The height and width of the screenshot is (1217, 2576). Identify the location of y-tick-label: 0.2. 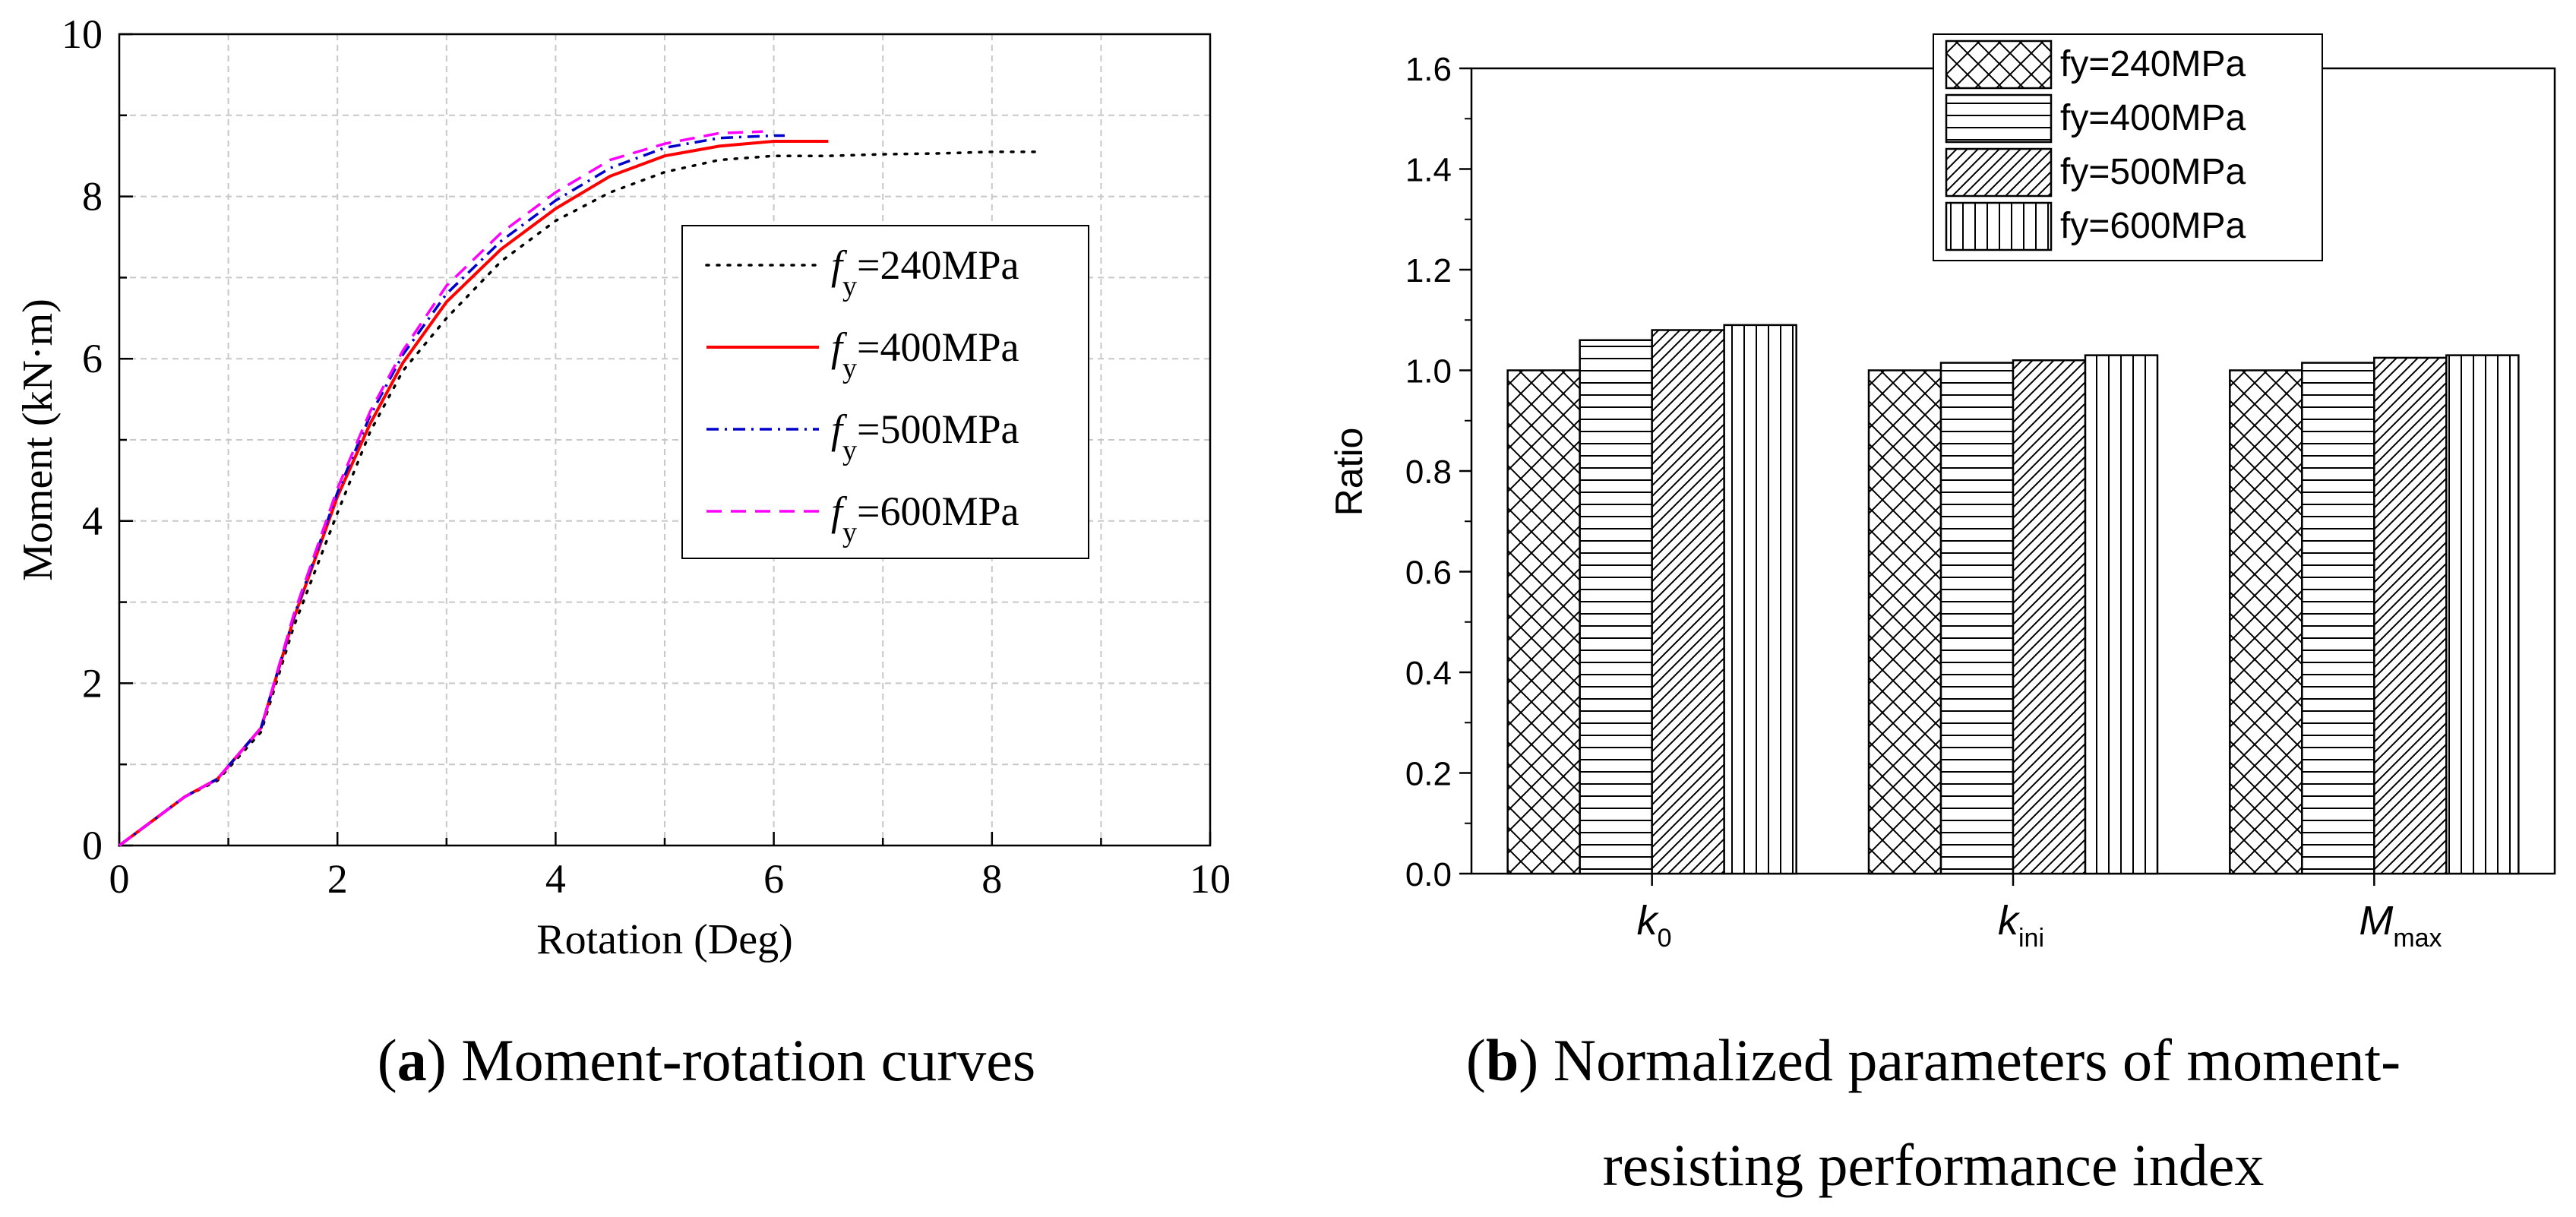
(1428, 774).